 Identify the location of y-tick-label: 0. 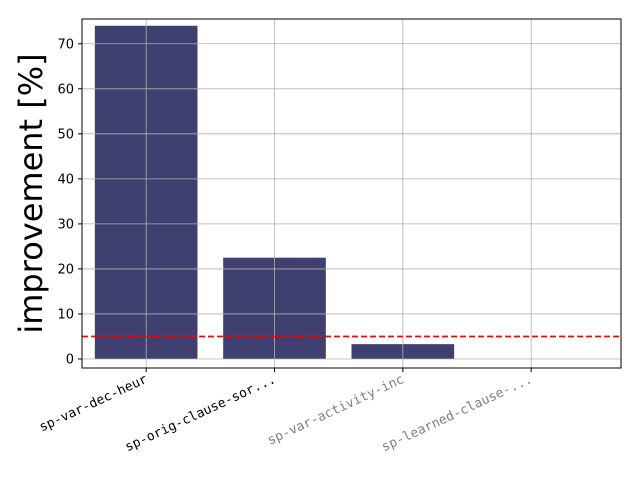
(70, 359).